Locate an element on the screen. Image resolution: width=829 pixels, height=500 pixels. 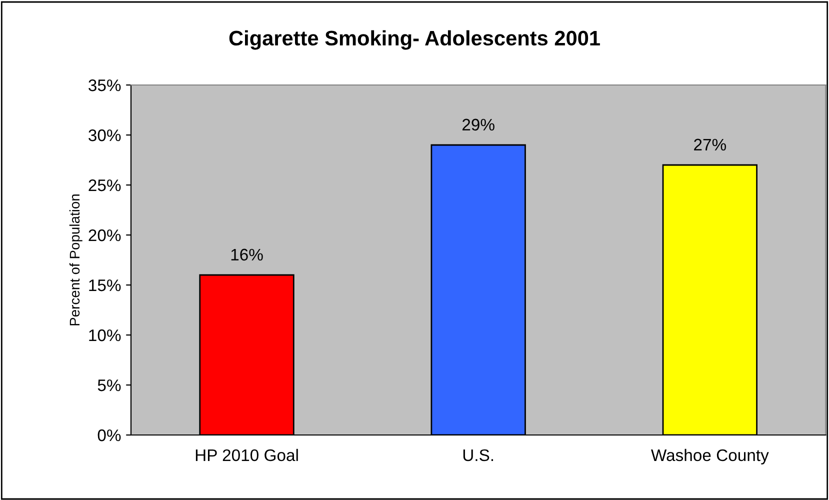
y-tick-label: 15% is located at coordinates (105, 285).